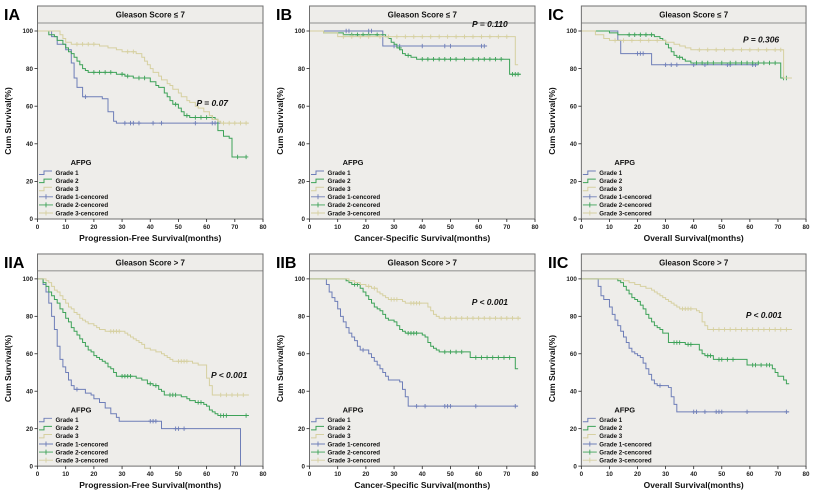 The height and width of the screenshot is (495, 815). What do you see at coordinates (30, 182) in the screenshot?
I see `y-tick-label: 20` at bounding box center [30, 182].